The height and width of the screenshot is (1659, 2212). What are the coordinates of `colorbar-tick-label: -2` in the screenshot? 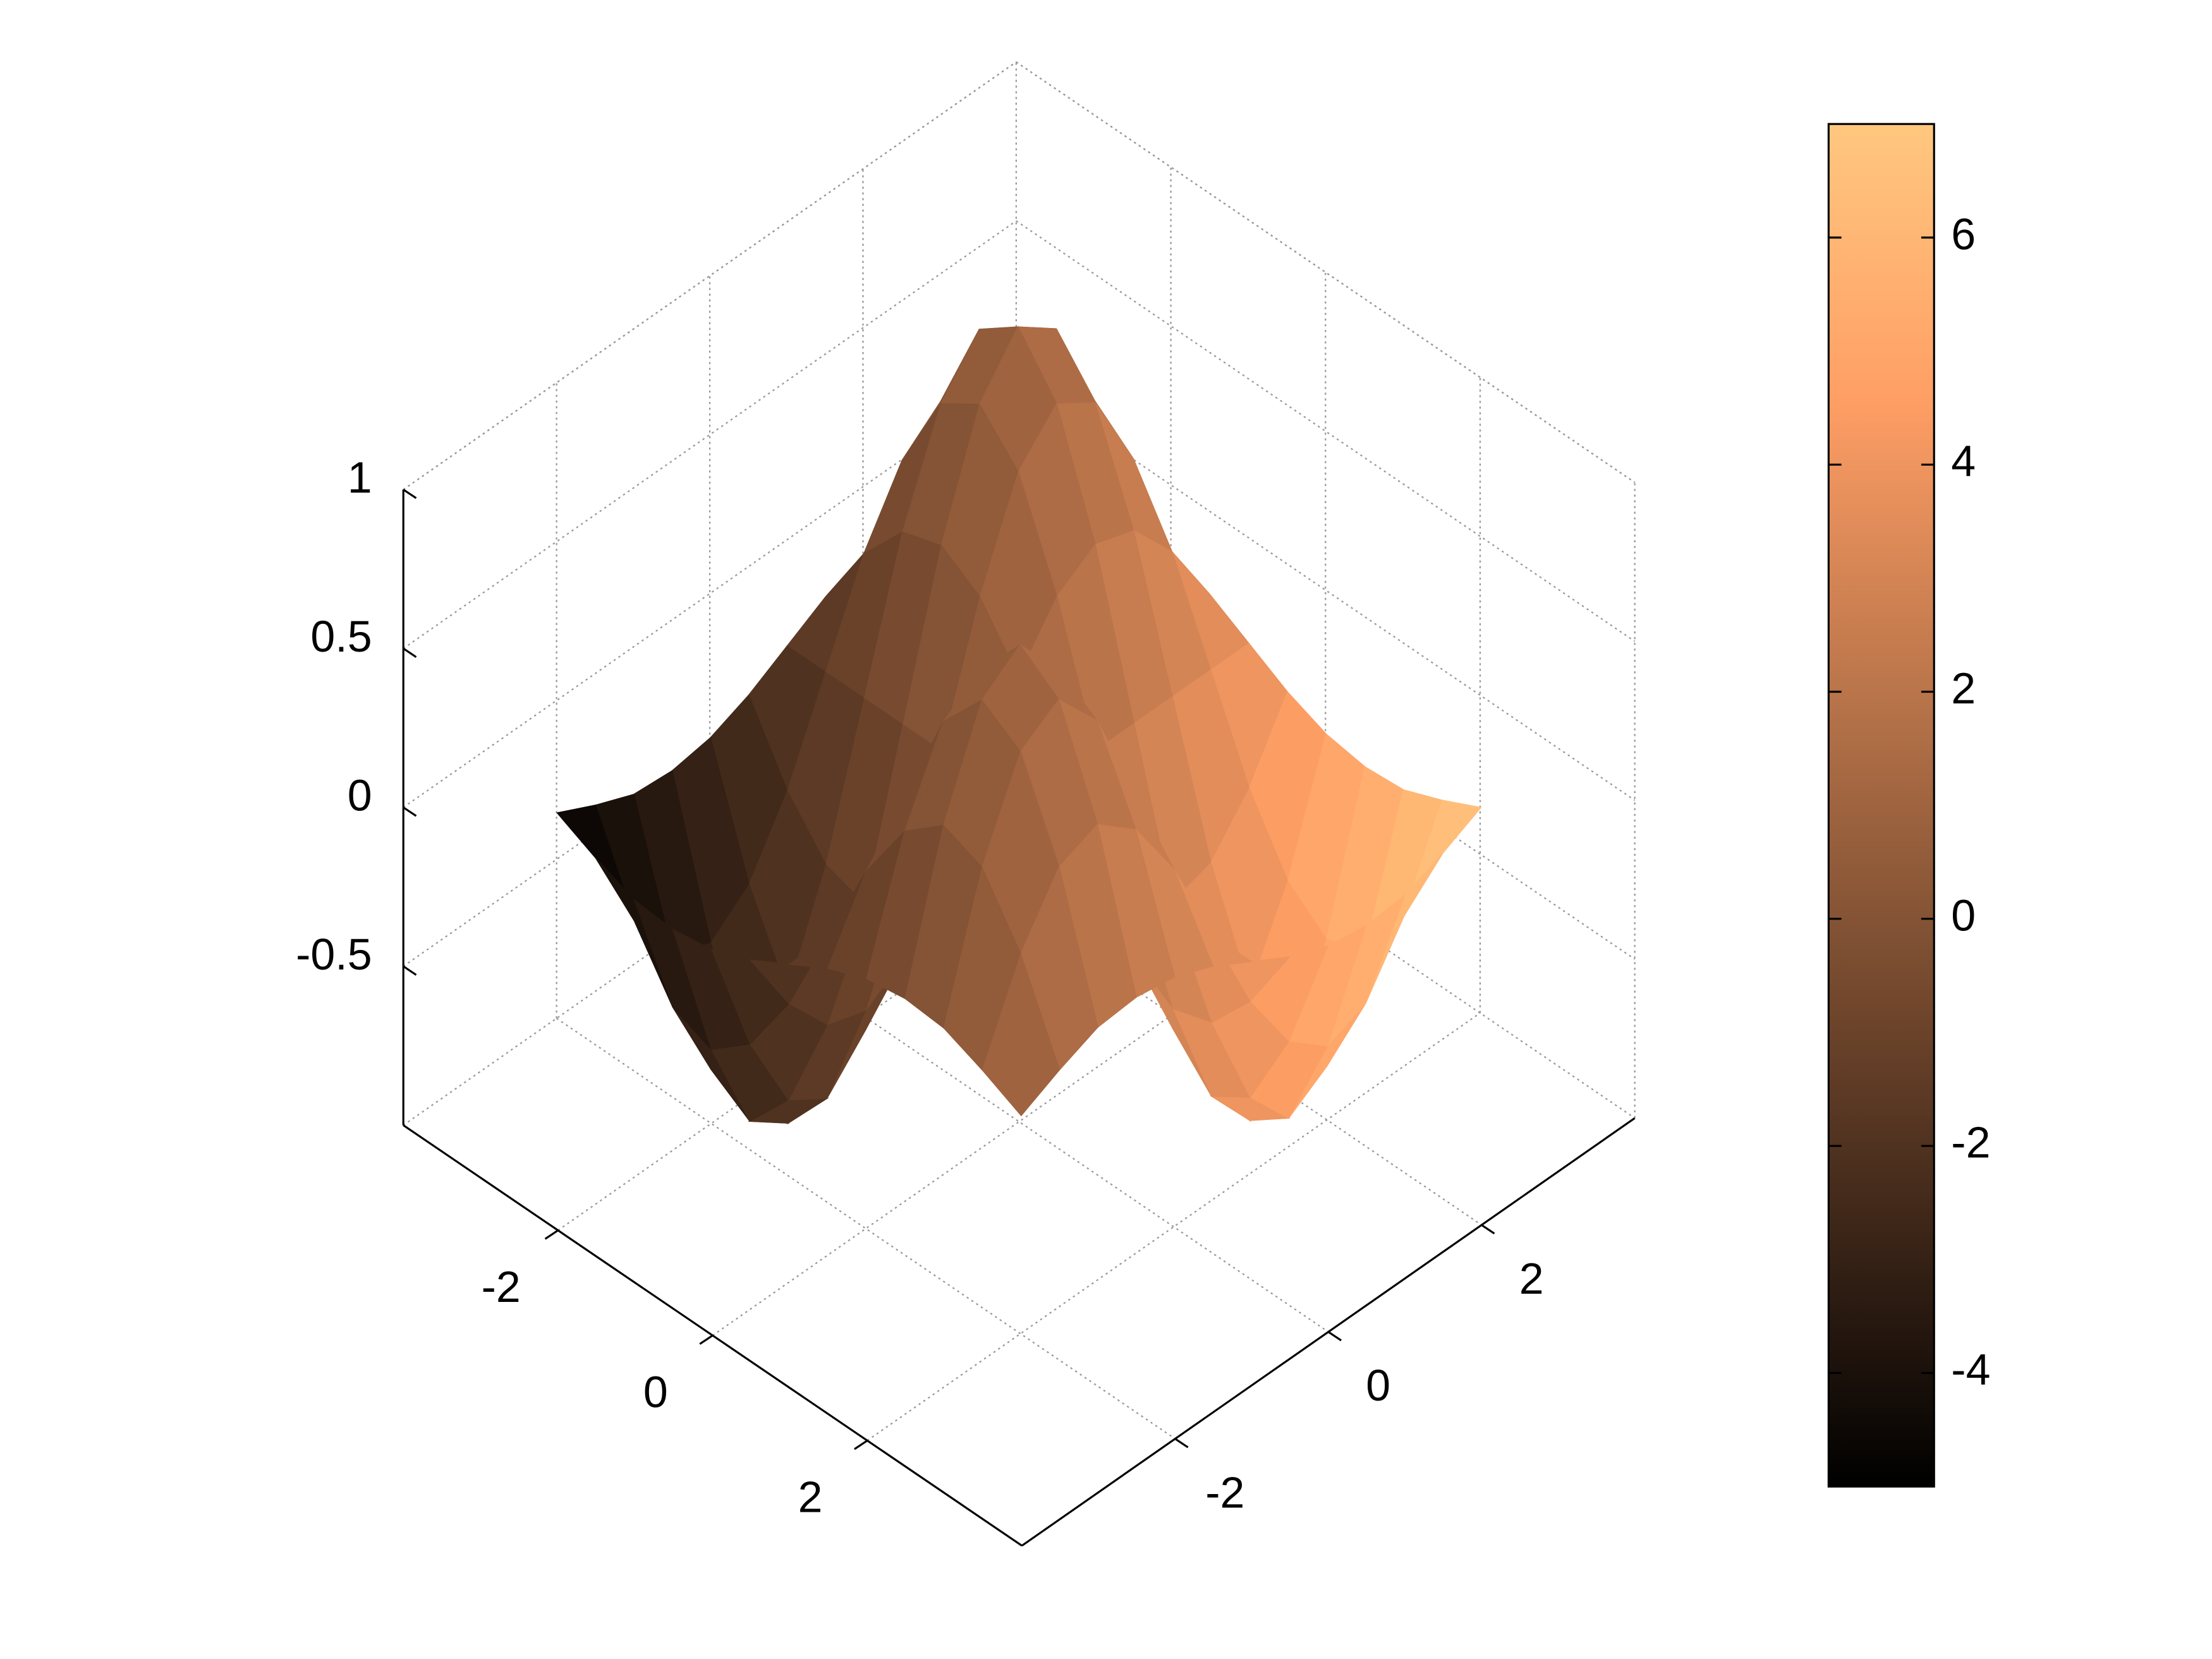 It's located at (1970, 1142).